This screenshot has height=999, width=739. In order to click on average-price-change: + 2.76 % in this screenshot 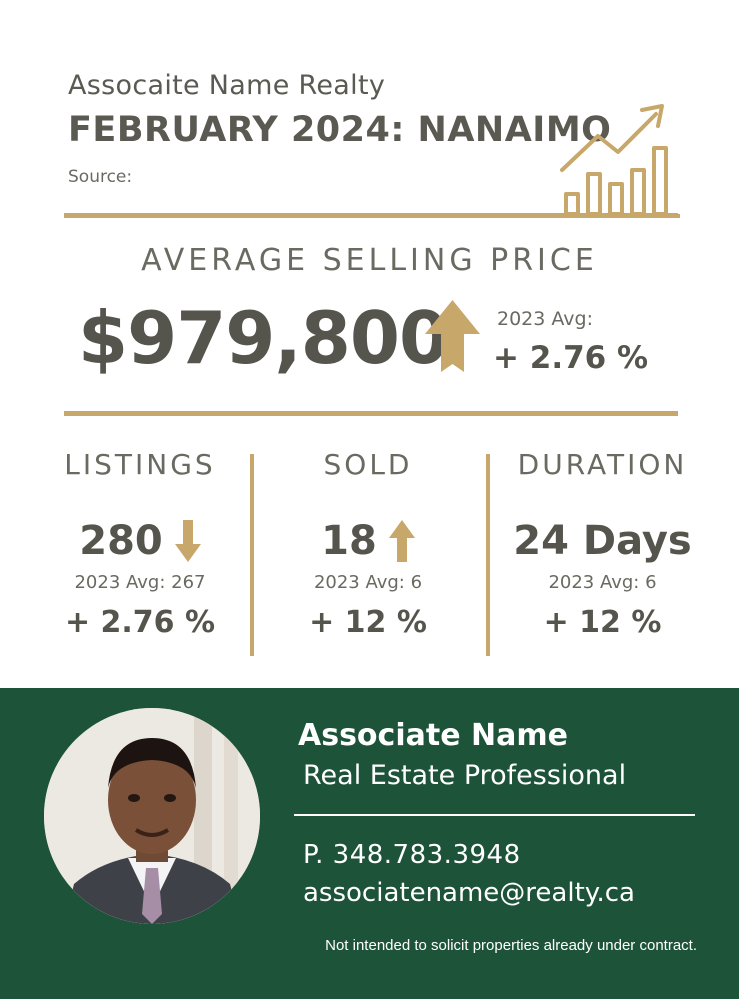, I will do `click(571, 358)`.